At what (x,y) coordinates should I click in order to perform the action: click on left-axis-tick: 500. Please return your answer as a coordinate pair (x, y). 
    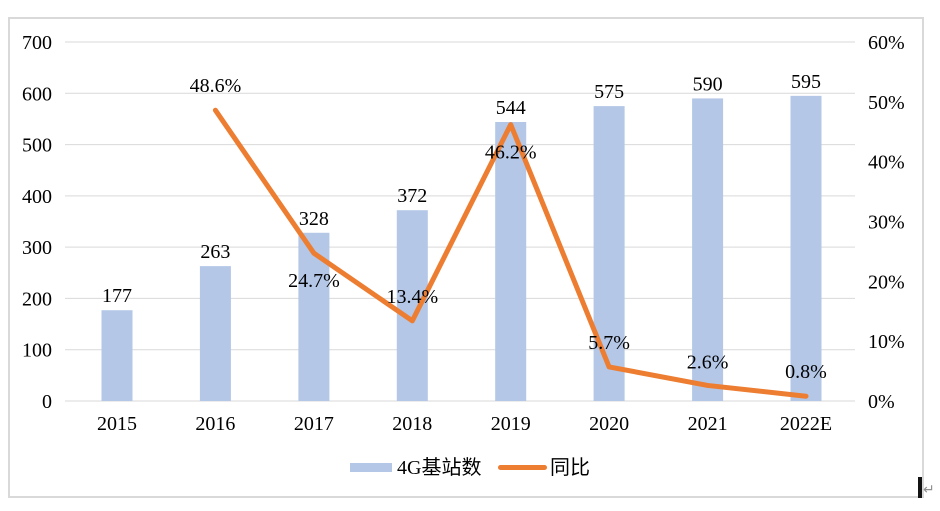
    Looking at the image, I should click on (37, 146).